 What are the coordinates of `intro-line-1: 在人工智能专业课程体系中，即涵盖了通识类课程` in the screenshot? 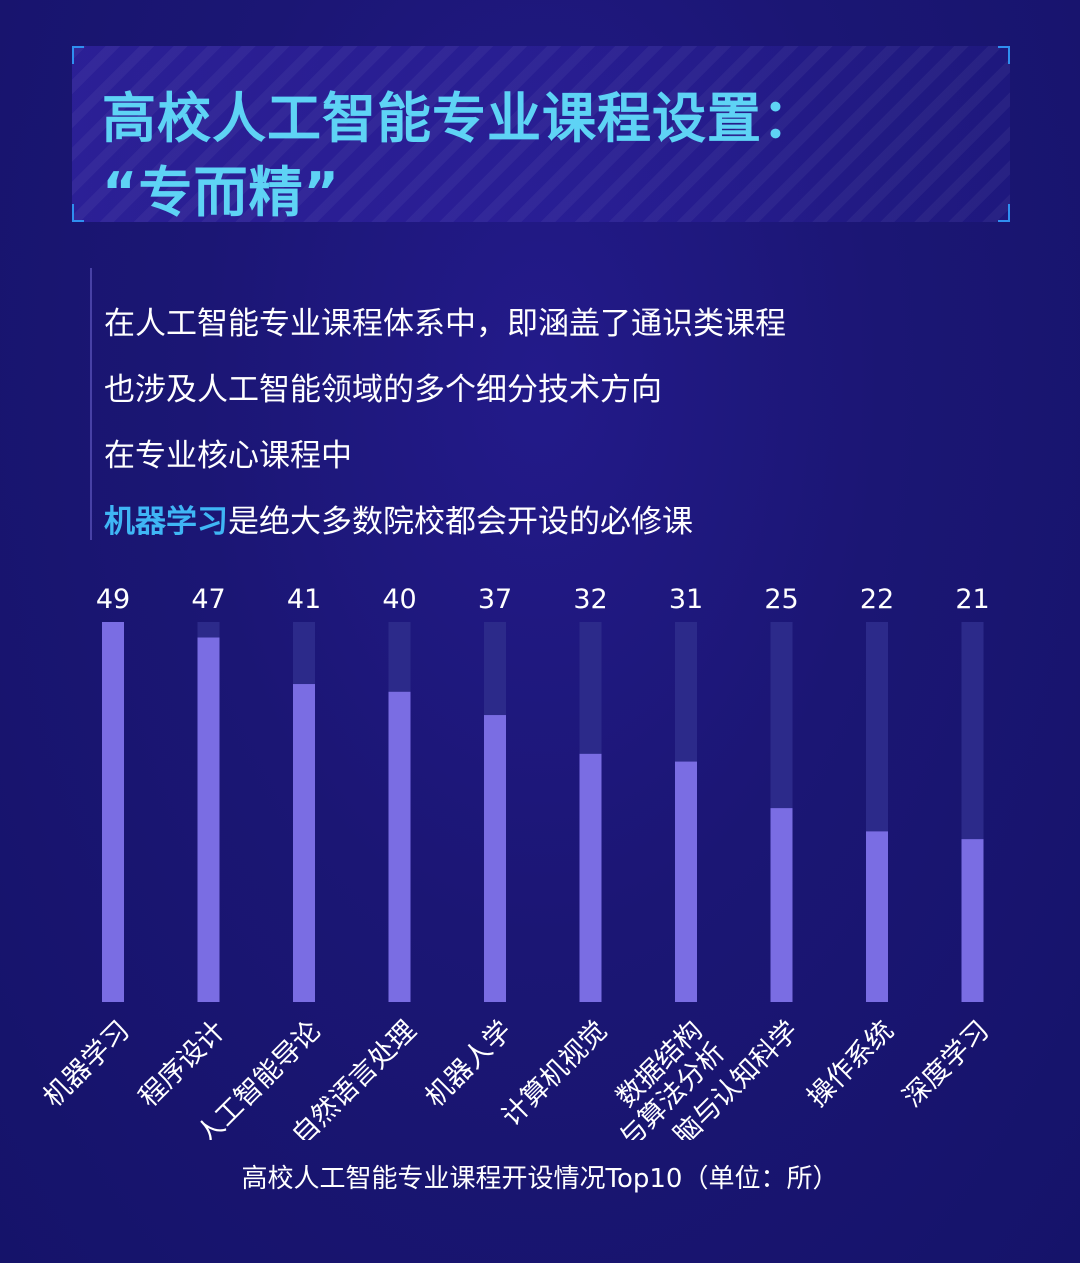 It's located at (445, 324).